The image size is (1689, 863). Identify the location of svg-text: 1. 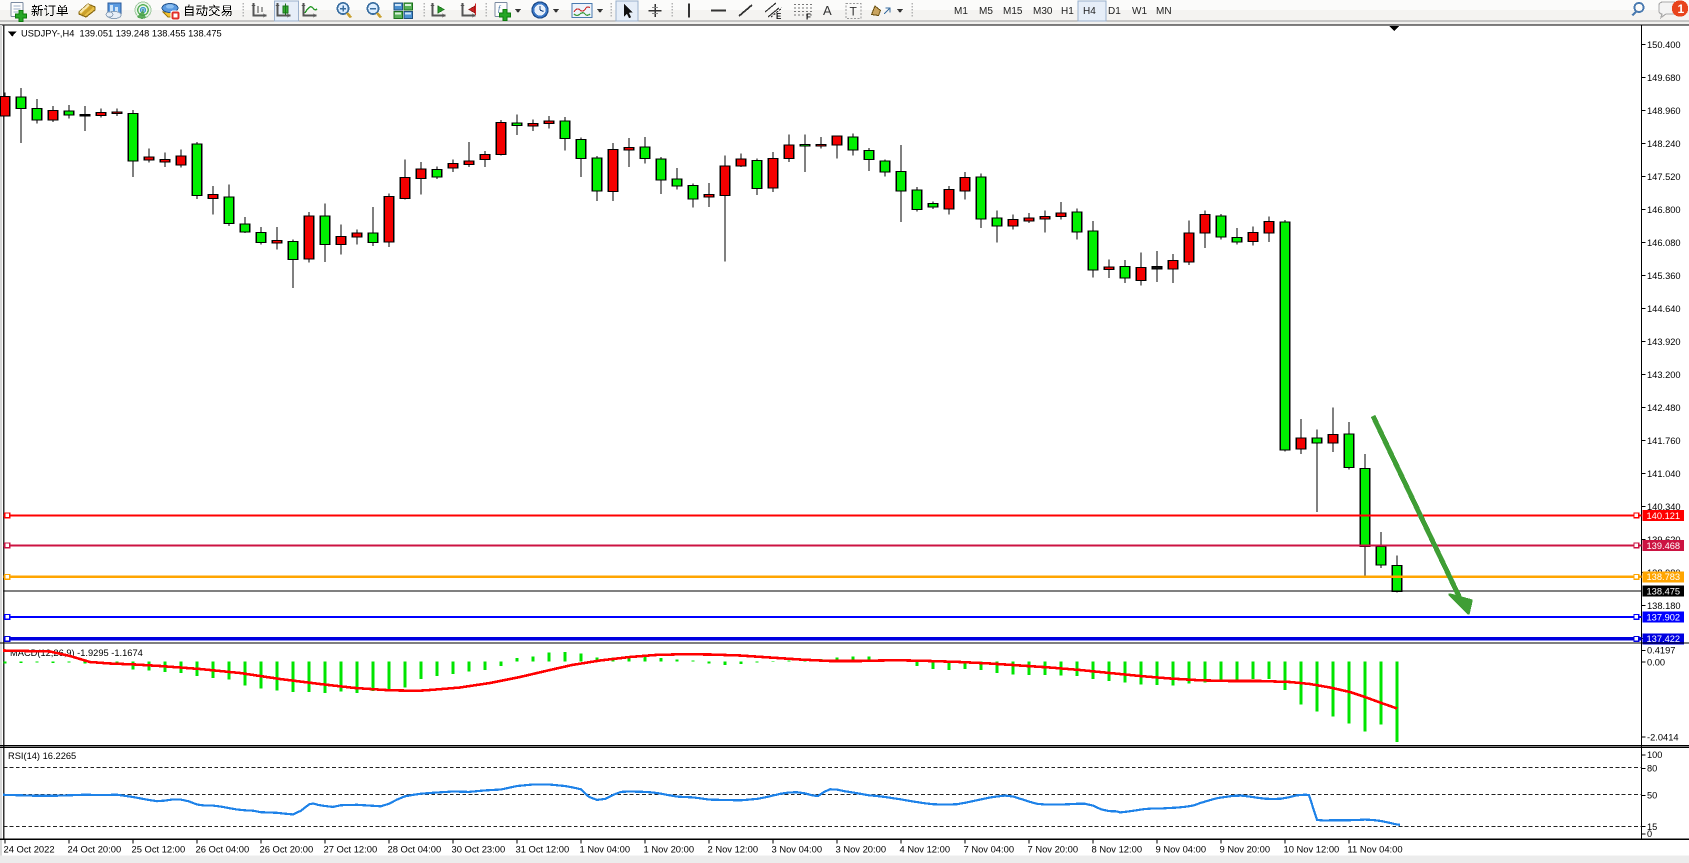
(1681, 9).